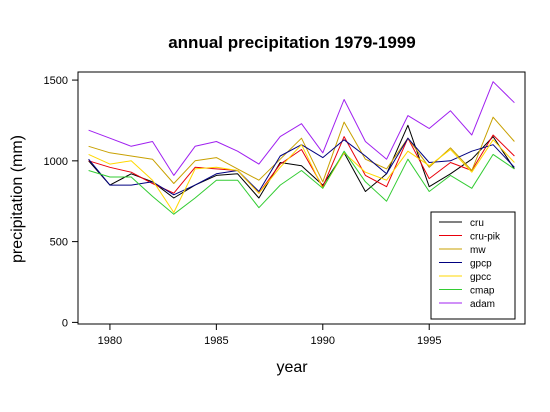  I want to click on legend-label-cru-pik: cru-pik, so click(485, 237).